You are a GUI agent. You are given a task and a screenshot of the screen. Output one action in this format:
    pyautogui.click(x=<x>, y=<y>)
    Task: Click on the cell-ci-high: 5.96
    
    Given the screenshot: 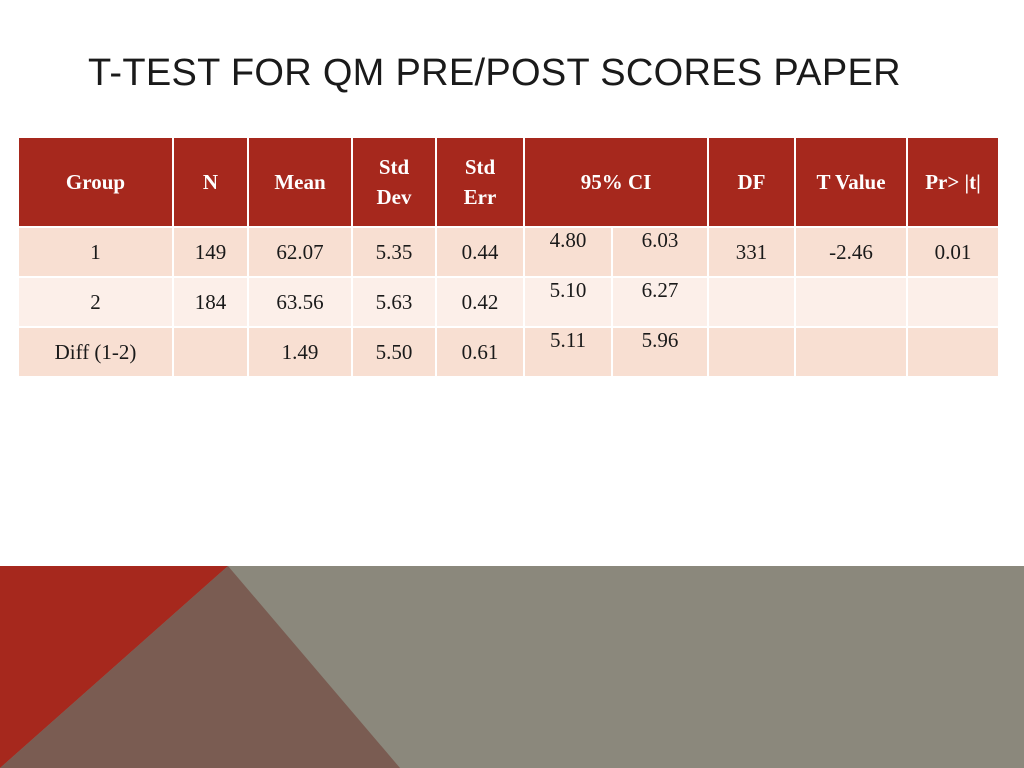 What is the action you would take?
    pyautogui.click(x=660, y=352)
    